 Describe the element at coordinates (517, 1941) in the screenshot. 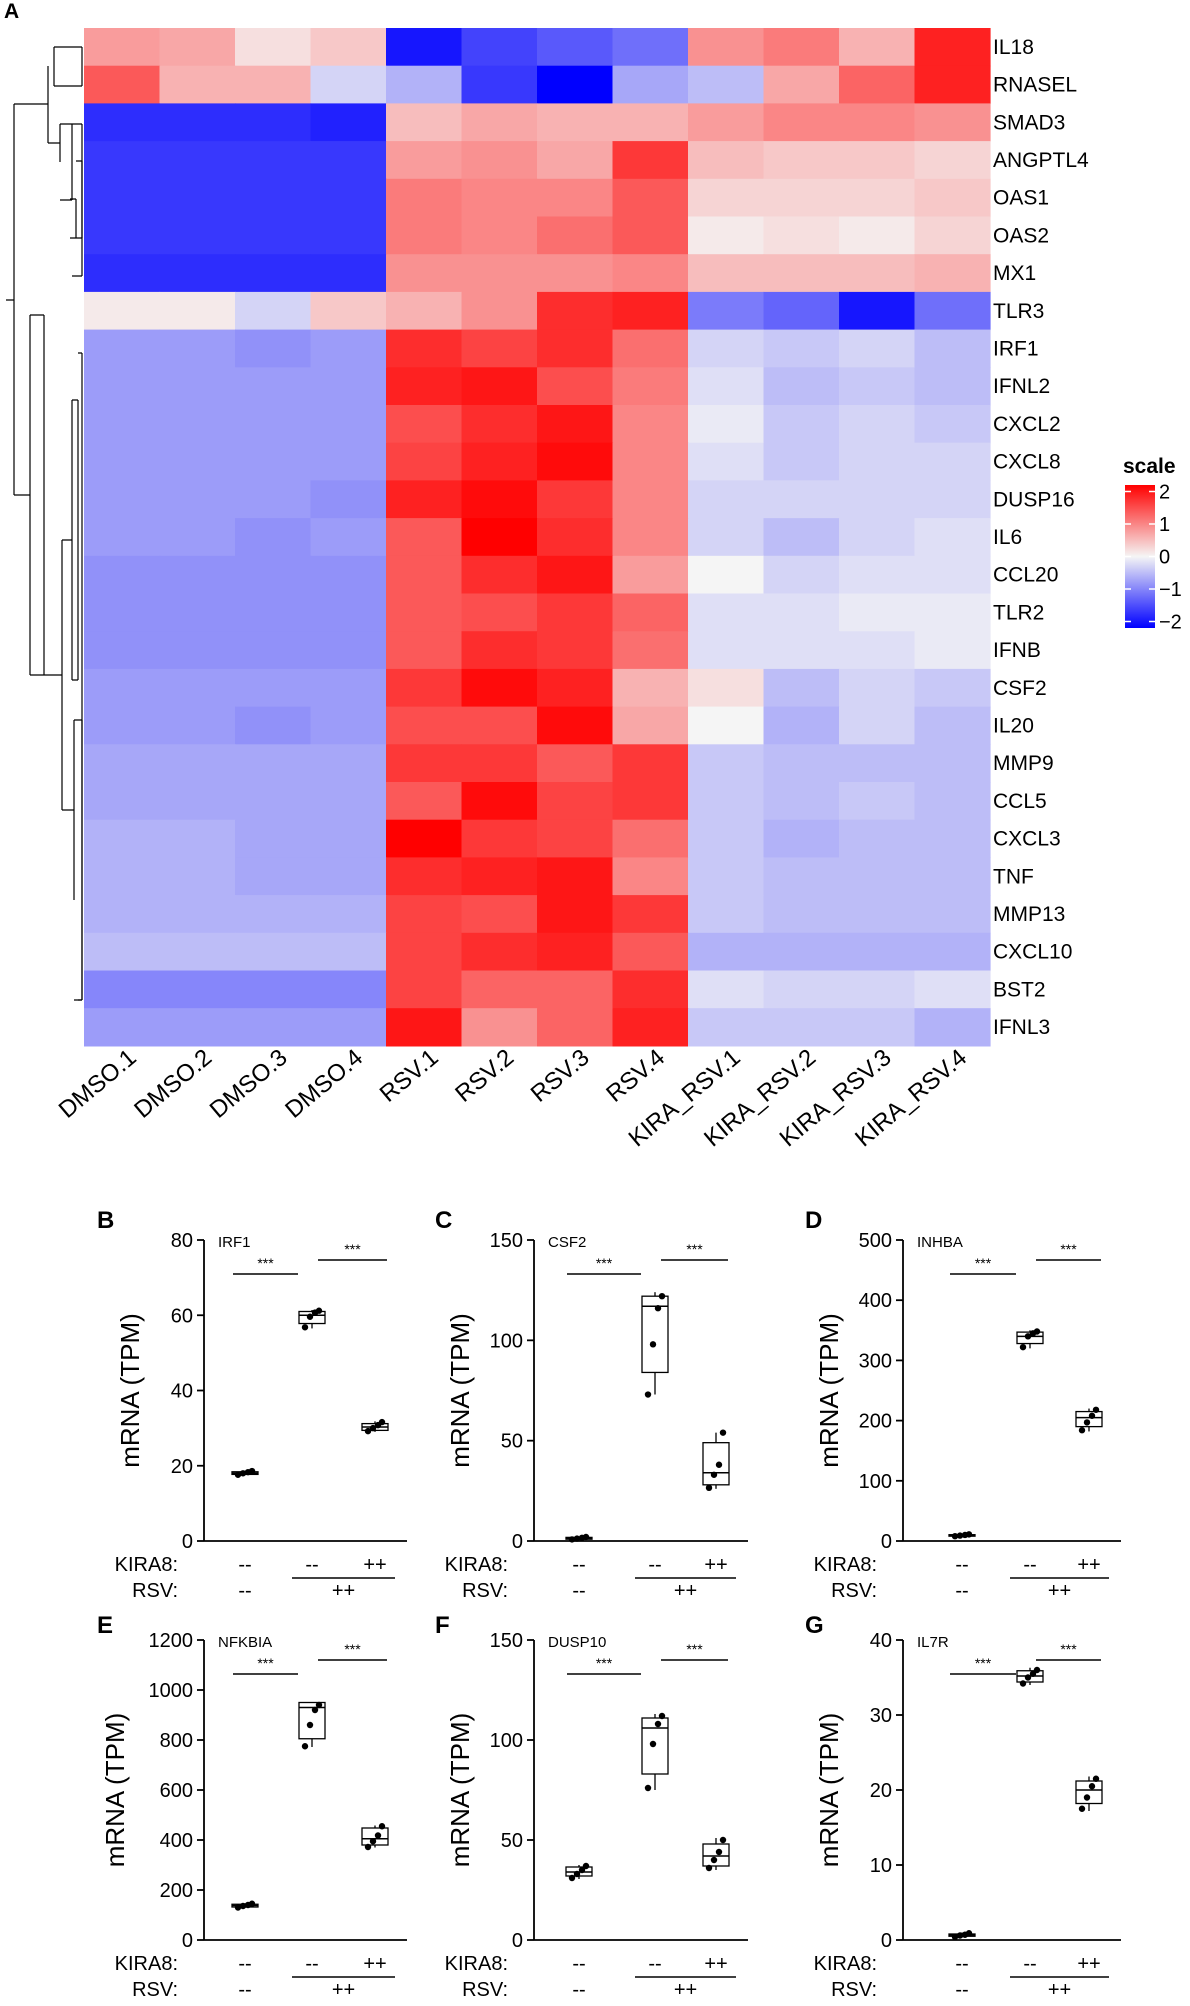

I see `y-tick-label: 0` at that location.